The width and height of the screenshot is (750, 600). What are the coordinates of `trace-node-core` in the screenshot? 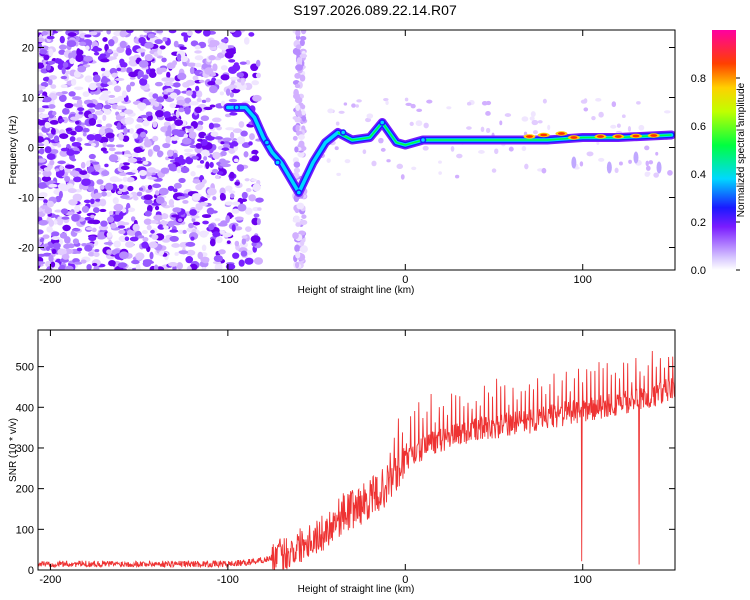 It's located at (277, 162).